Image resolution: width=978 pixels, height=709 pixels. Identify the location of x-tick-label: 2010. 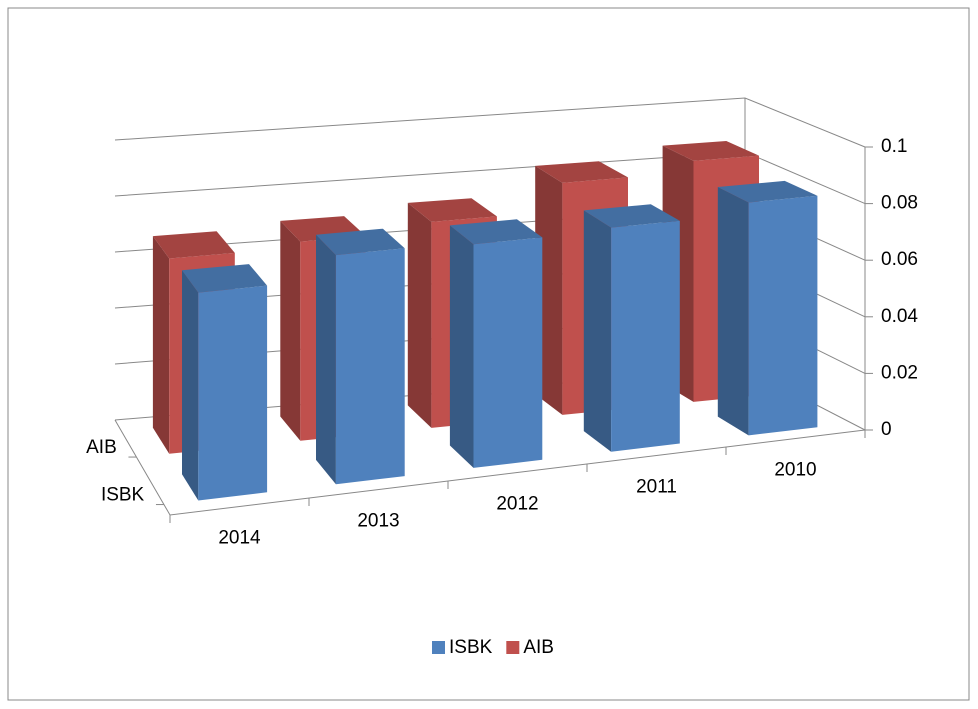
(795, 470).